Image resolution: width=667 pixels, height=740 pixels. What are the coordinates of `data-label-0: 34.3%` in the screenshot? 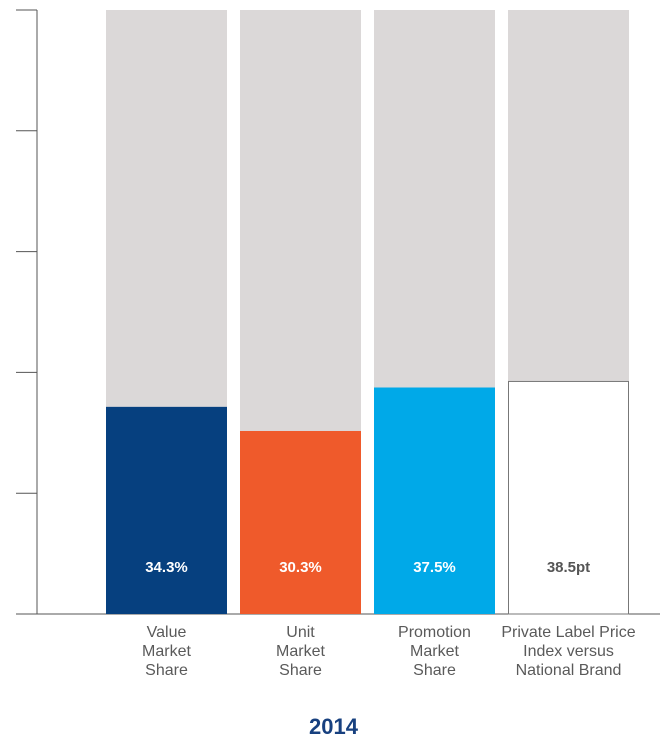 It's located at (166, 567).